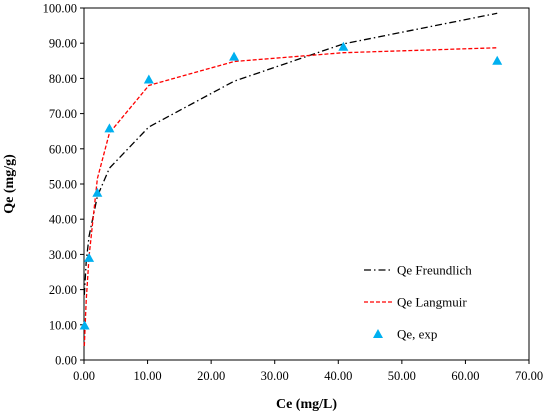 The height and width of the screenshot is (417, 550). What do you see at coordinates (66, 361) in the screenshot?
I see `y-tick-label: 0.00` at bounding box center [66, 361].